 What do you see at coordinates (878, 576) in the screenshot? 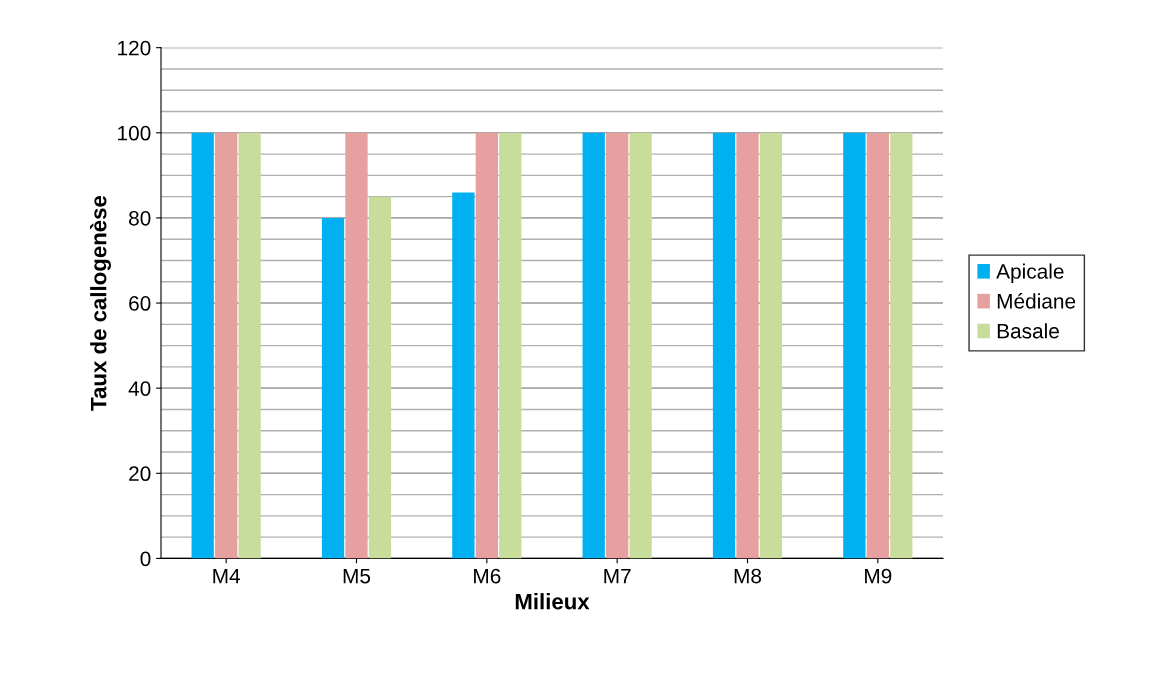
I see `x-tick-label: M9` at bounding box center [878, 576].